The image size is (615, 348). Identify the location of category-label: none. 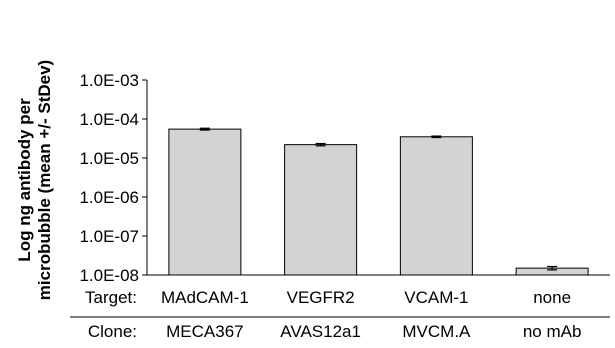
(552, 297).